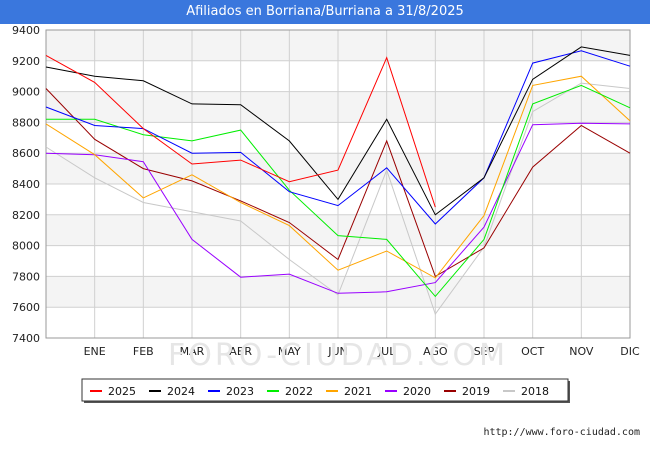 This screenshot has height=450, width=650. Describe the element at coordinates (386, 351) in the screenshot. I see `x-tick-label: JUL` at that location.